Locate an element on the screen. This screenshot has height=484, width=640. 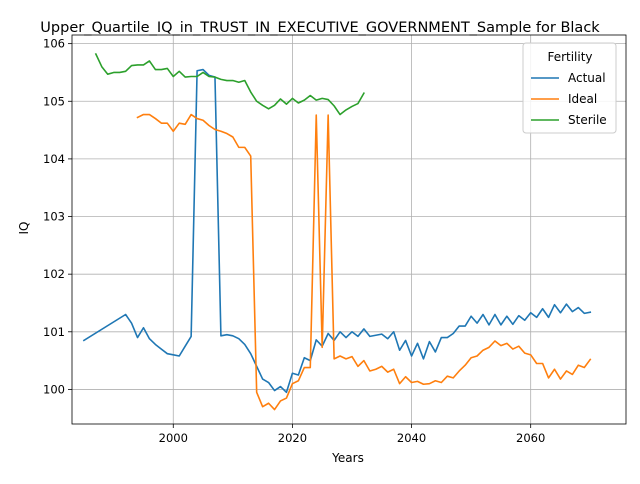
x-axis-label: Years is located at coordinates (347, 458).